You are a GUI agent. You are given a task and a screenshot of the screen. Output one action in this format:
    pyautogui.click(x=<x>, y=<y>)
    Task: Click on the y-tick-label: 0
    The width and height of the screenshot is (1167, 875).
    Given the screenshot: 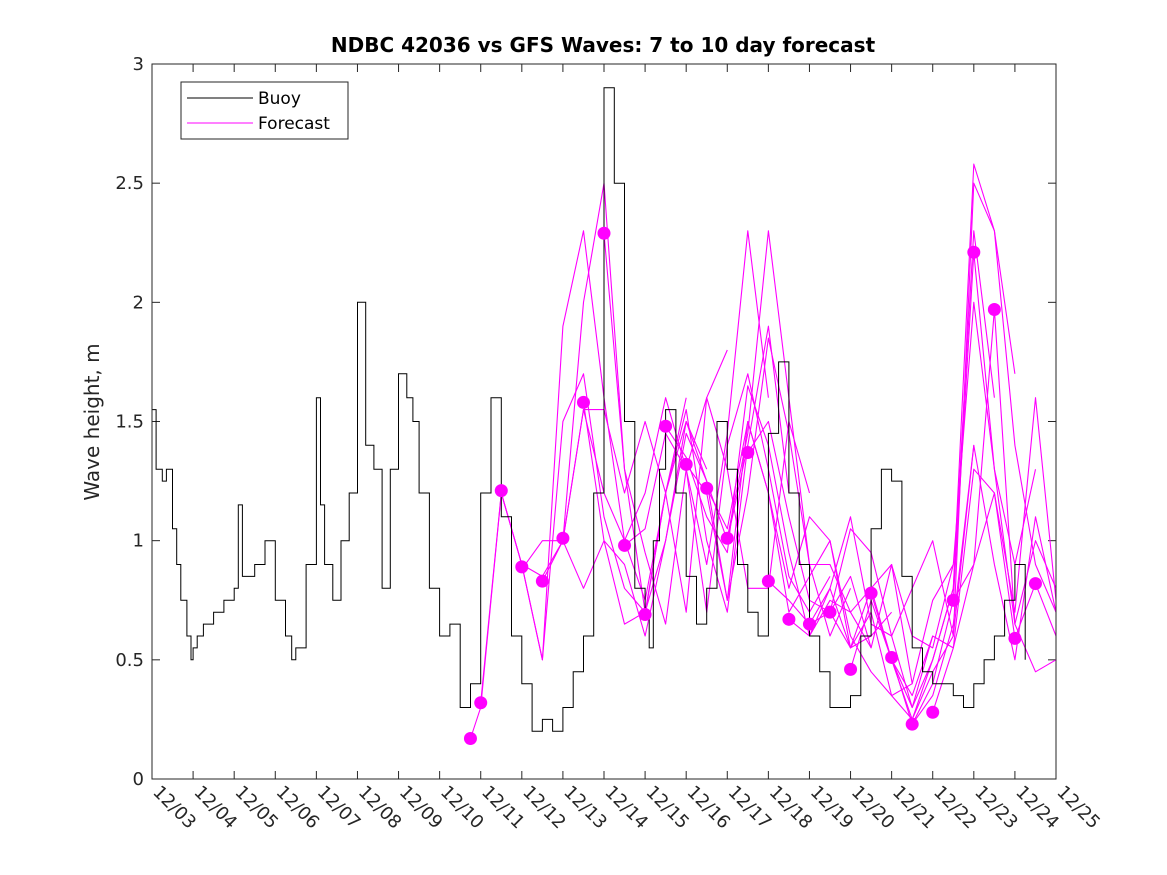 What is the action you would take?
    pyautogui.click(x=138, y=779)
    